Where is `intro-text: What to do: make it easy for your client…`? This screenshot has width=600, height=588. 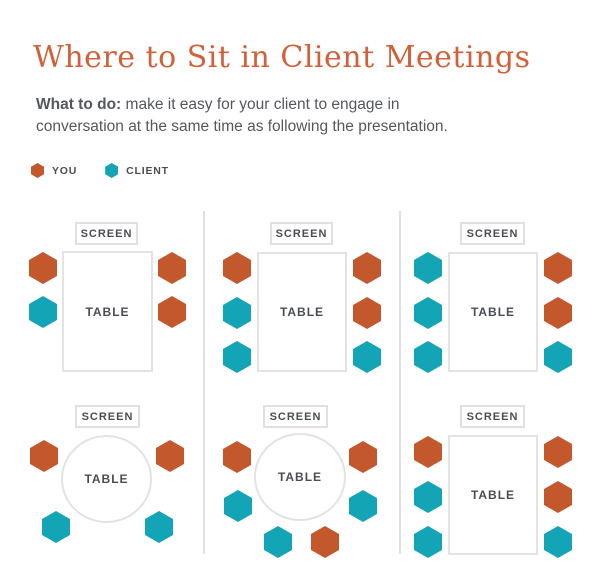 intro-text: What to do: make it easy for your client… is located at coordinates (242, 116).